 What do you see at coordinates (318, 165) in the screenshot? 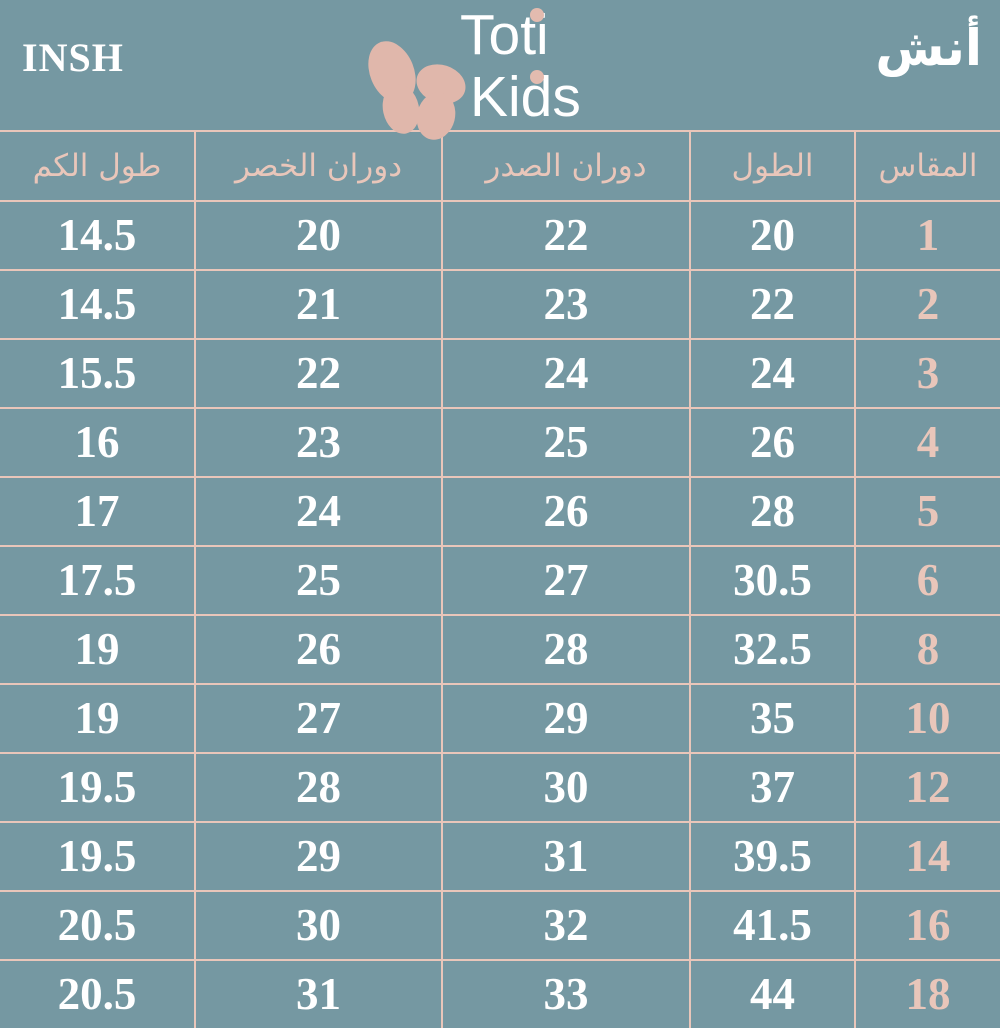
I see `column-header-waist: دوران الخصر` at bounding box center [318, 165].